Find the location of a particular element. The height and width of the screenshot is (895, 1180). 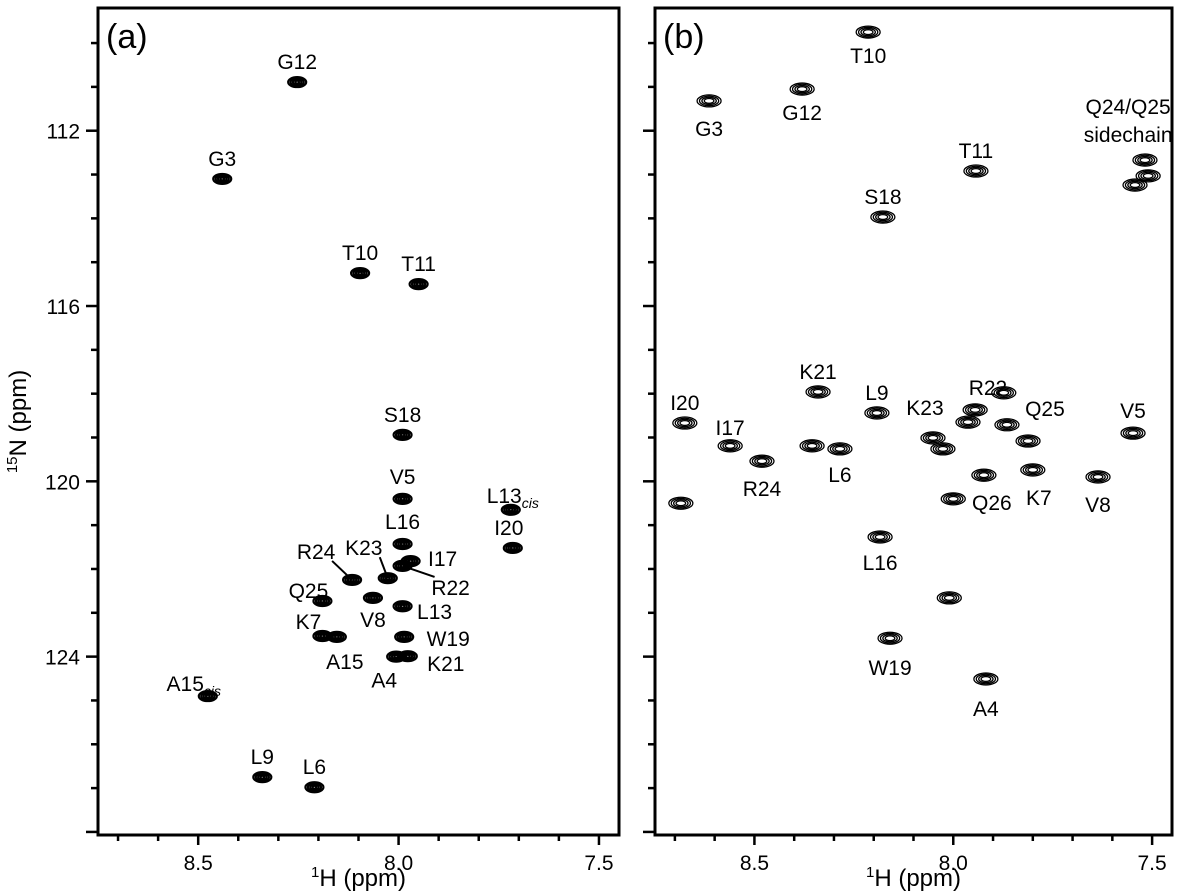

peak: L16 is located at coordinates (880, 552).